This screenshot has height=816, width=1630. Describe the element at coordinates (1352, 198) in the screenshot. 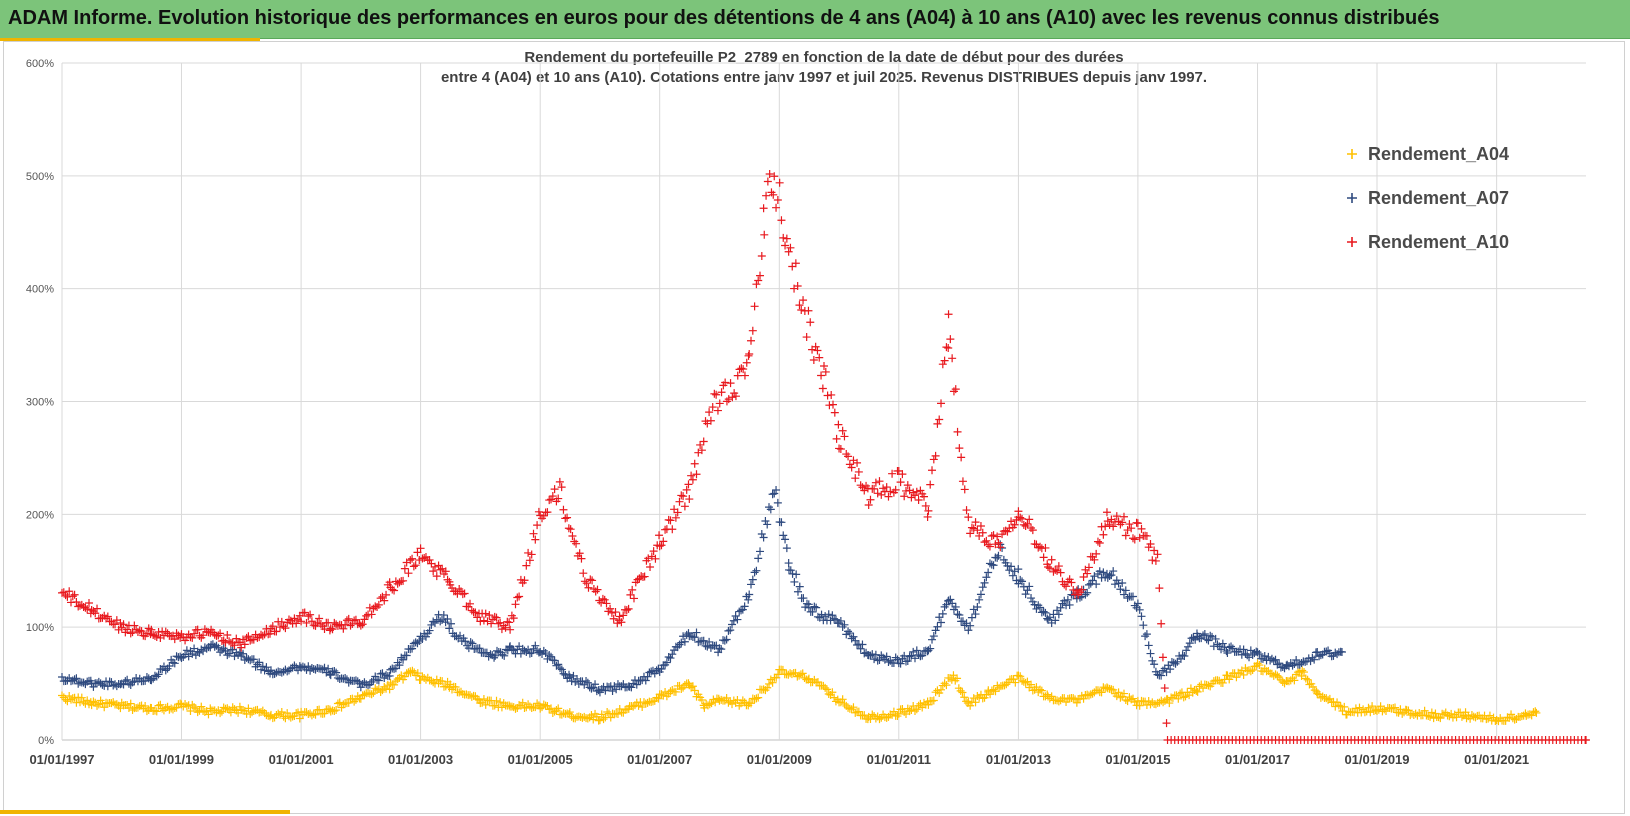

I see `legend-marker` at that location.